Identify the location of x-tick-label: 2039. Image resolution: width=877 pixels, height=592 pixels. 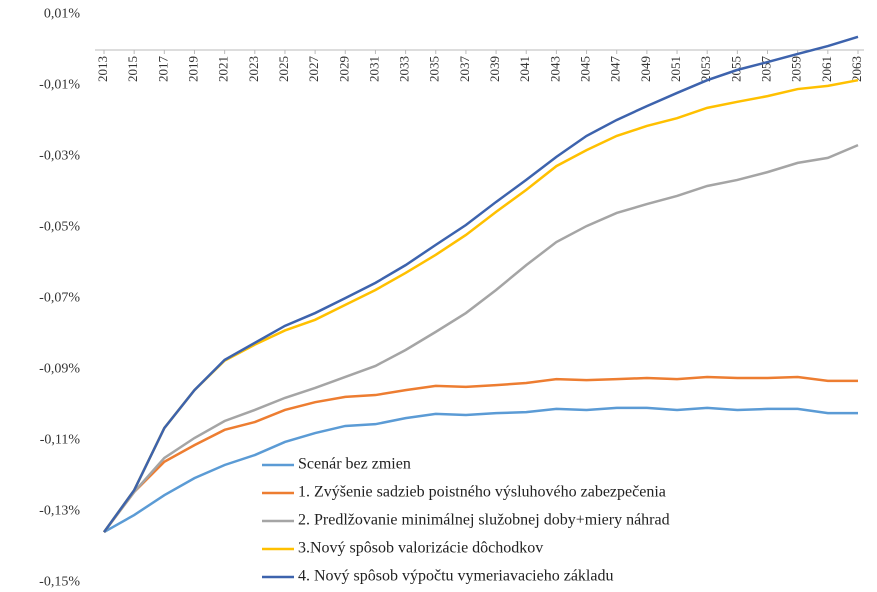
(494, 69).